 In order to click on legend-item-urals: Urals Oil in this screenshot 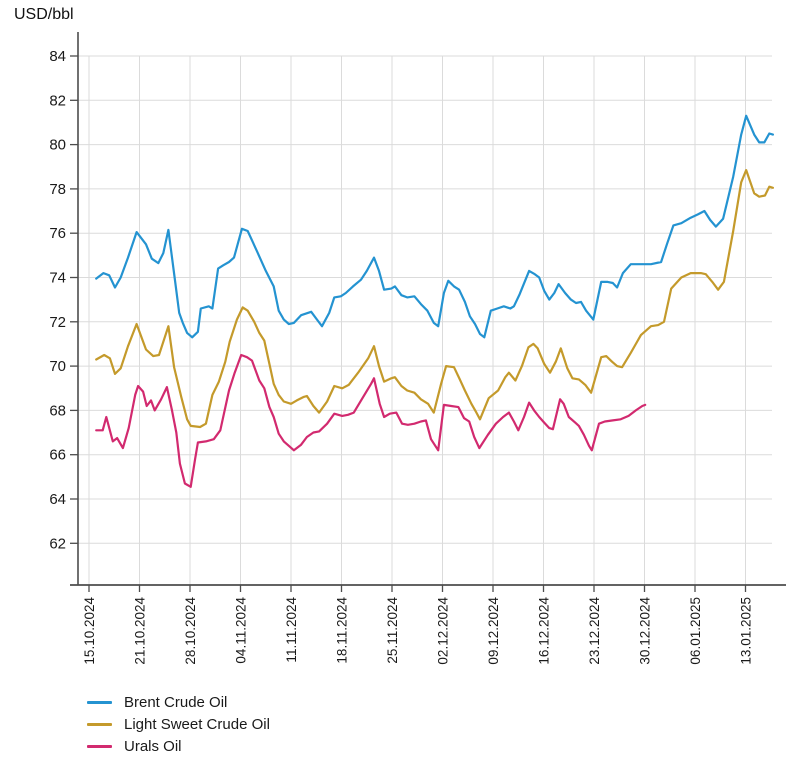, I will do `click(178, 746)`.